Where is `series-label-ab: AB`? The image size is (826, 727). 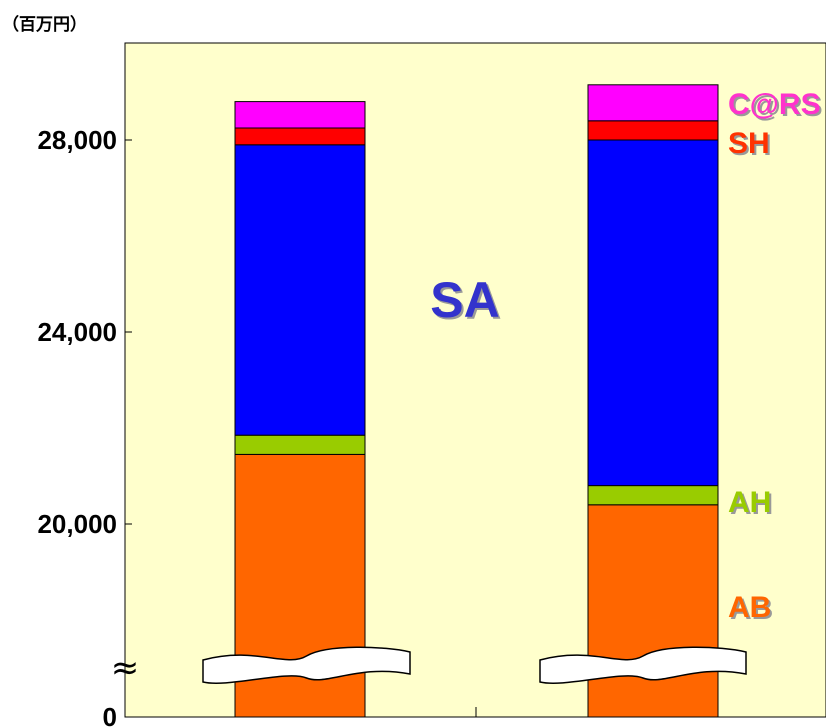 series-label-ab: AB is located at coordinates (749, 607).